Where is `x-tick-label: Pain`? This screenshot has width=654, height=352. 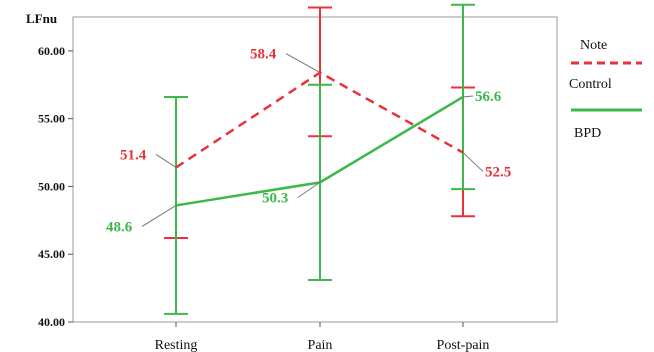
x-tick-label: Pain is located at coordinates (320, 345).